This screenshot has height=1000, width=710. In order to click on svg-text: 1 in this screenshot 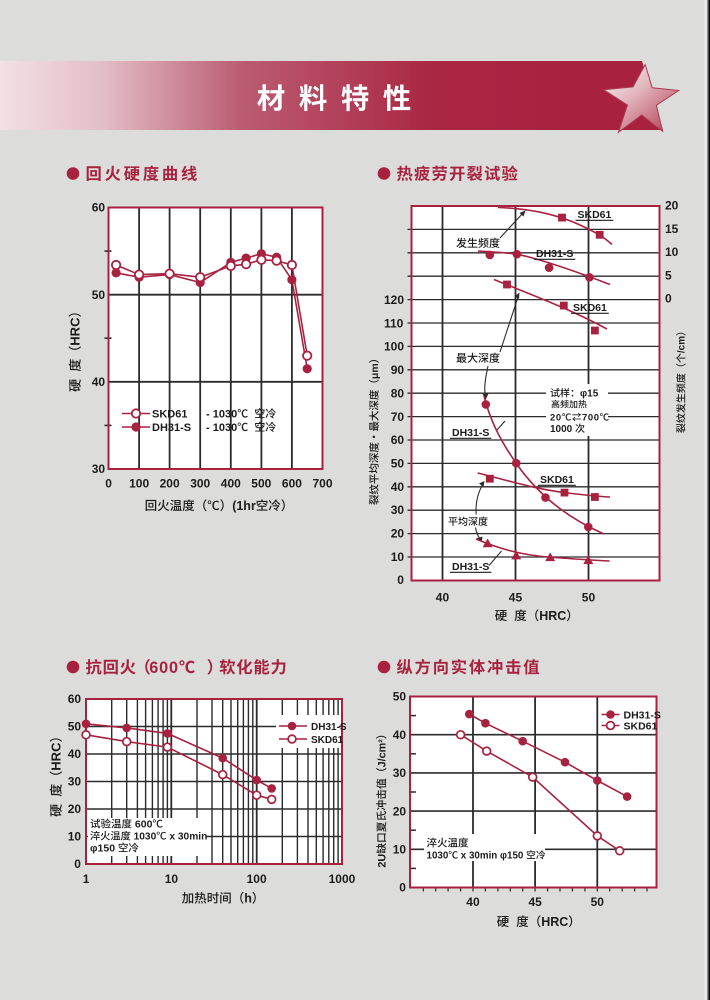, I will do `click(86, 879)`.